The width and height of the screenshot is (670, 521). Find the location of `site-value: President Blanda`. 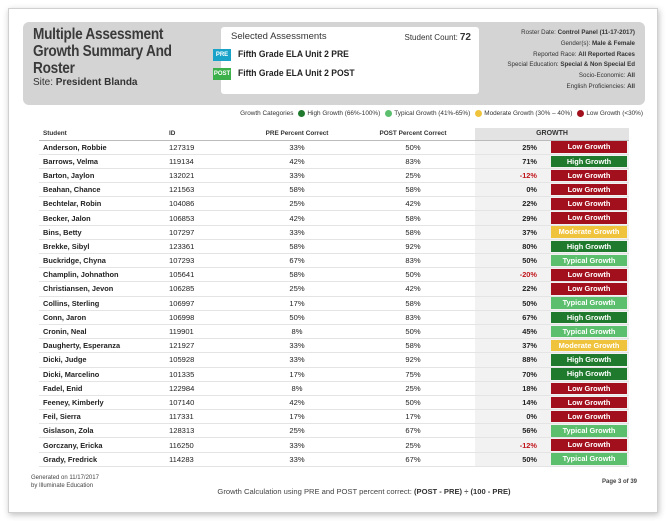

site-value: President Blanda is located at coordinates (96, 82).